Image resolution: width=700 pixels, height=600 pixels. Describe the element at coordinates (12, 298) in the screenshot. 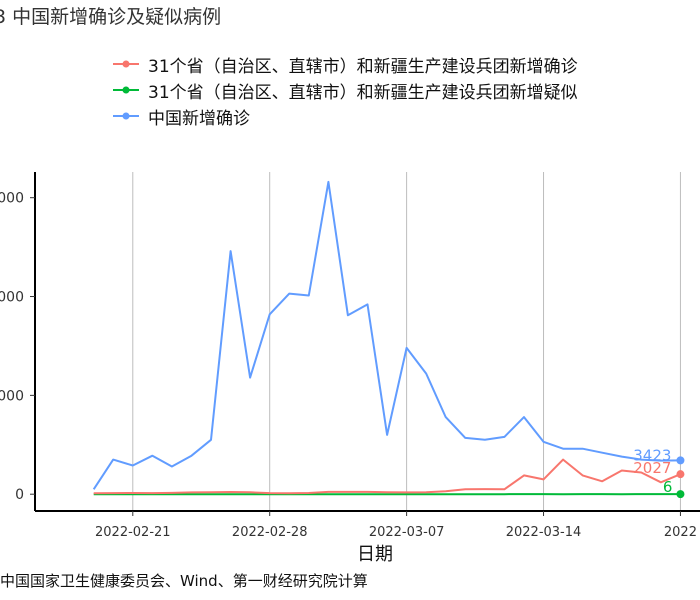

I see `y-tick-label-20000: 000` at that location.